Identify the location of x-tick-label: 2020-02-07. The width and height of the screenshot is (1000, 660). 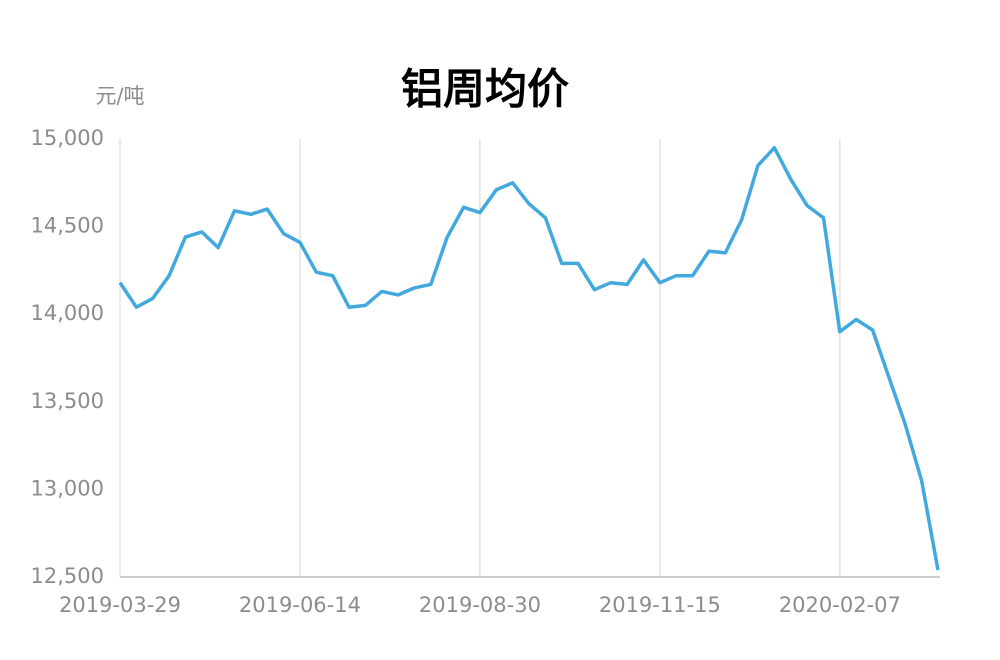
(840, 605).